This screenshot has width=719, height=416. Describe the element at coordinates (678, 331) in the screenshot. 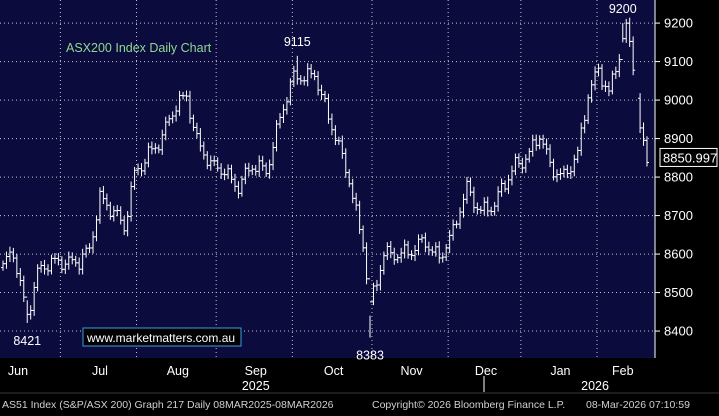

I see `y-tick-label: 8400` at that location.